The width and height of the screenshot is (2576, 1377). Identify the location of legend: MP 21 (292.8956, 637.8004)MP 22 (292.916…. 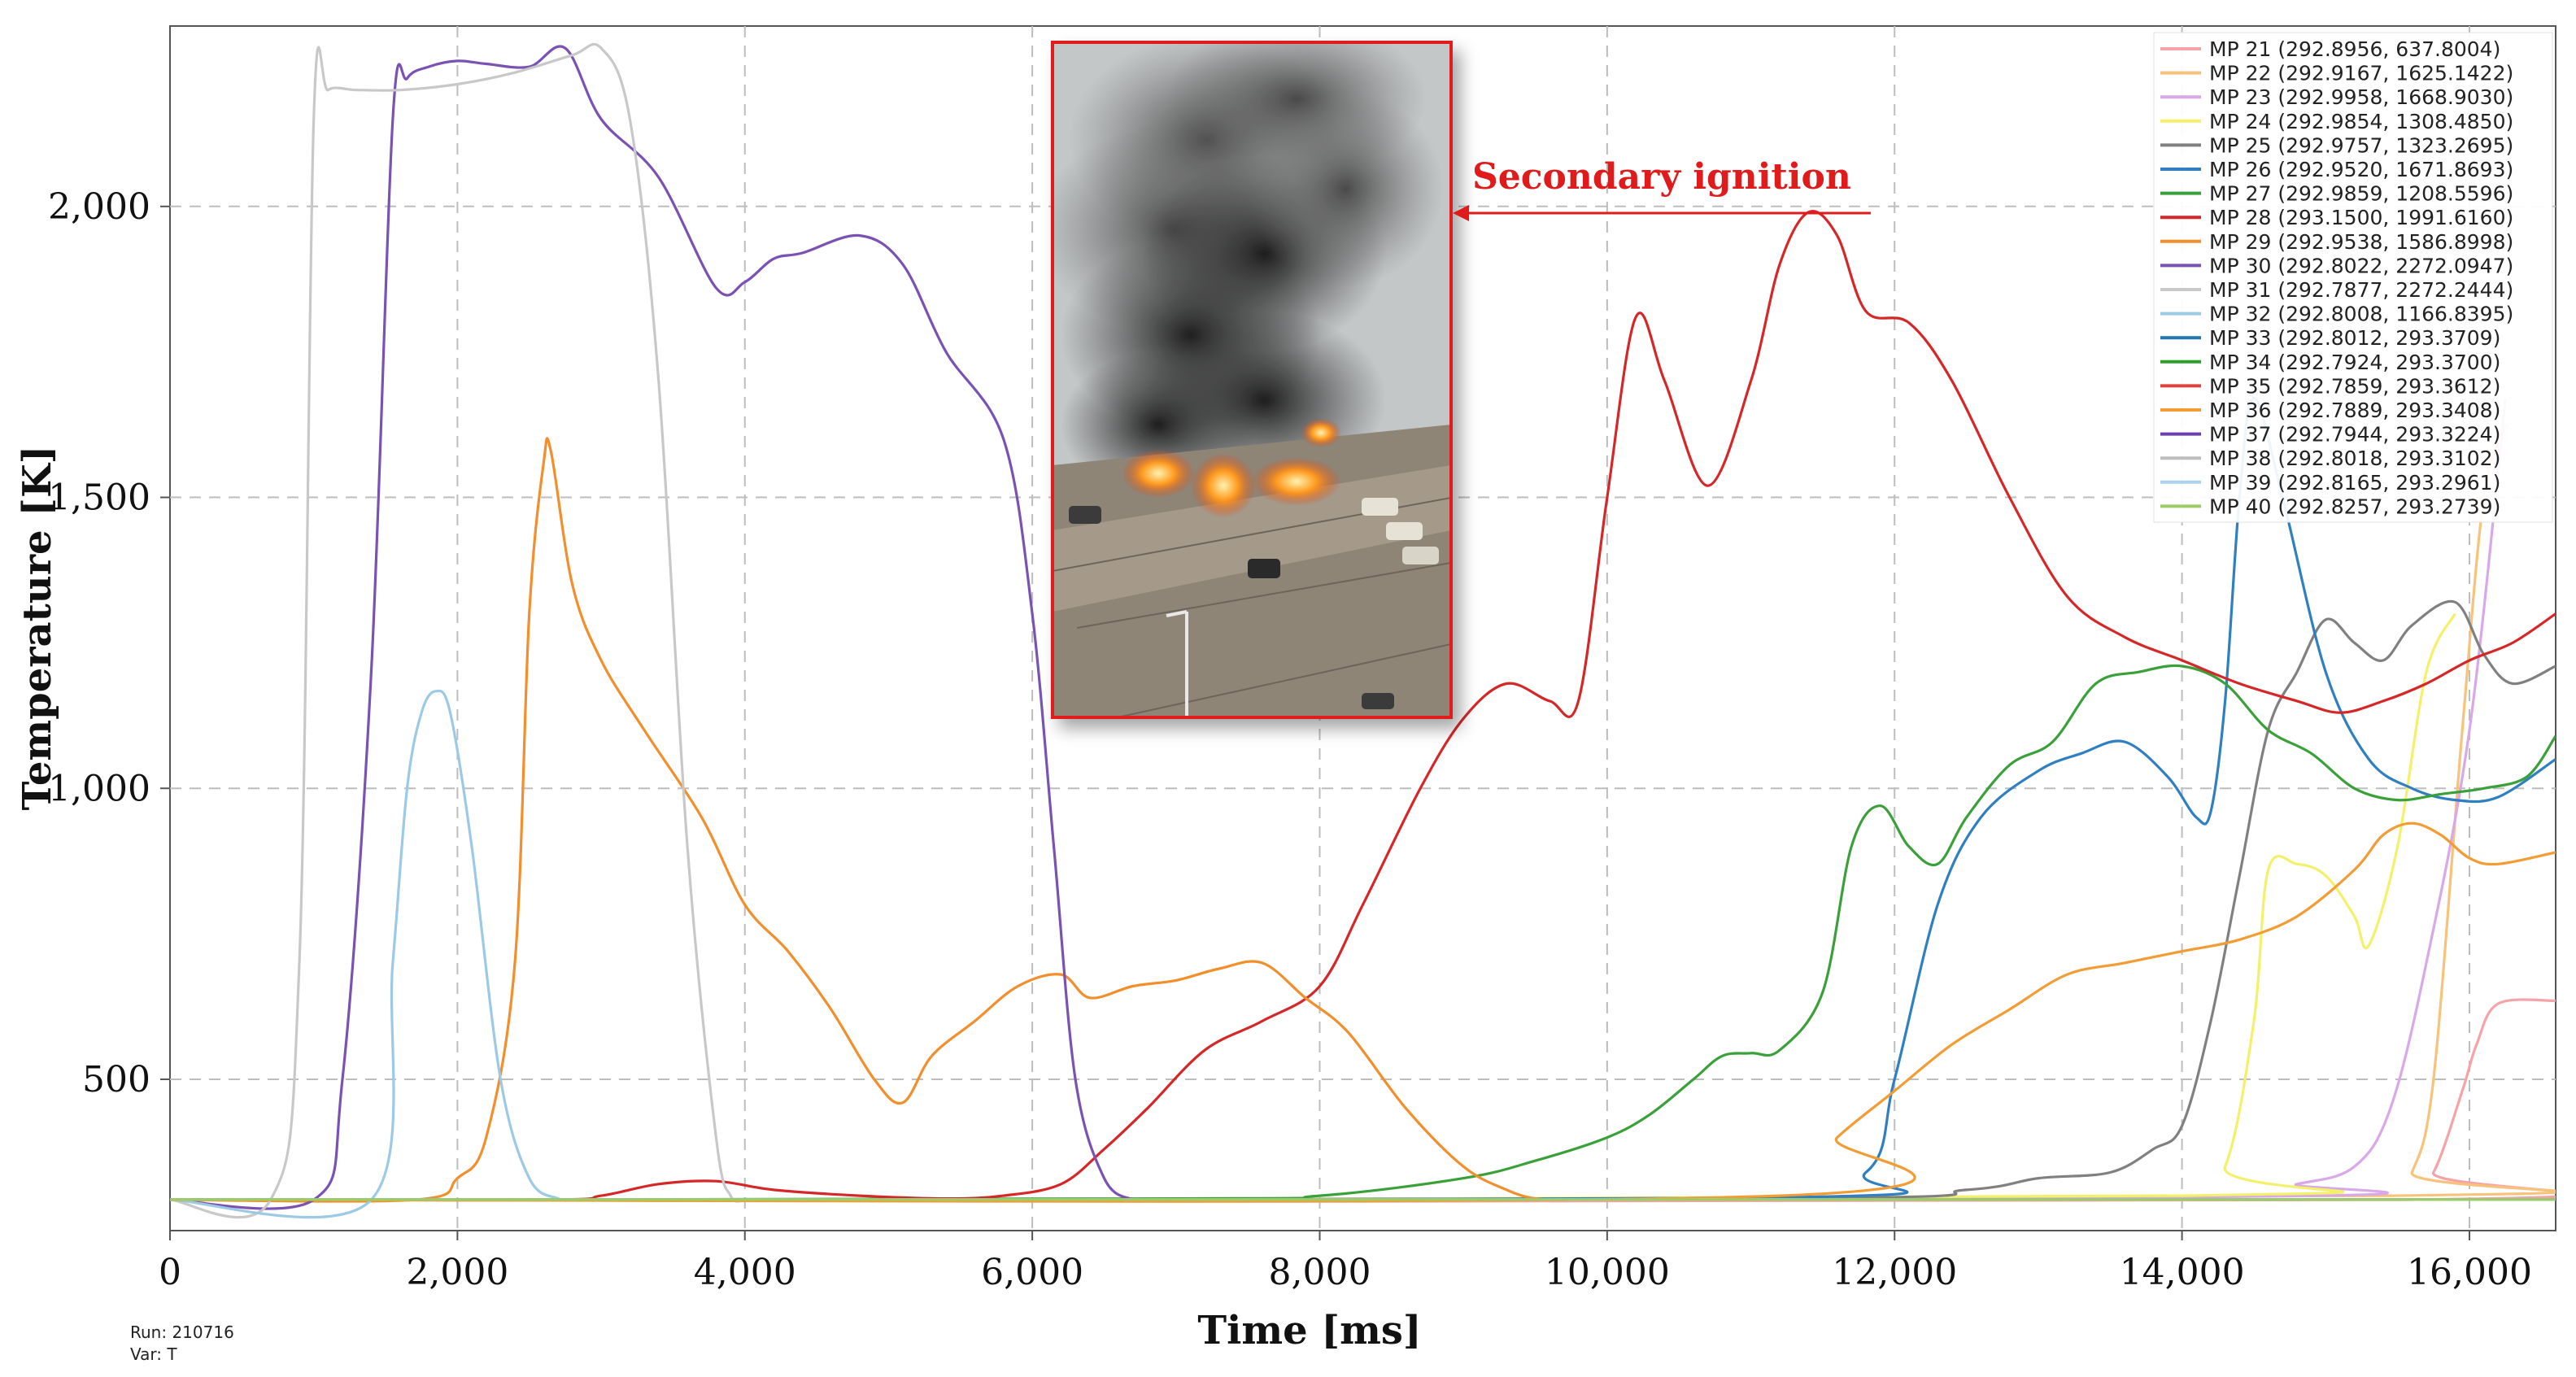
(2353, 277).